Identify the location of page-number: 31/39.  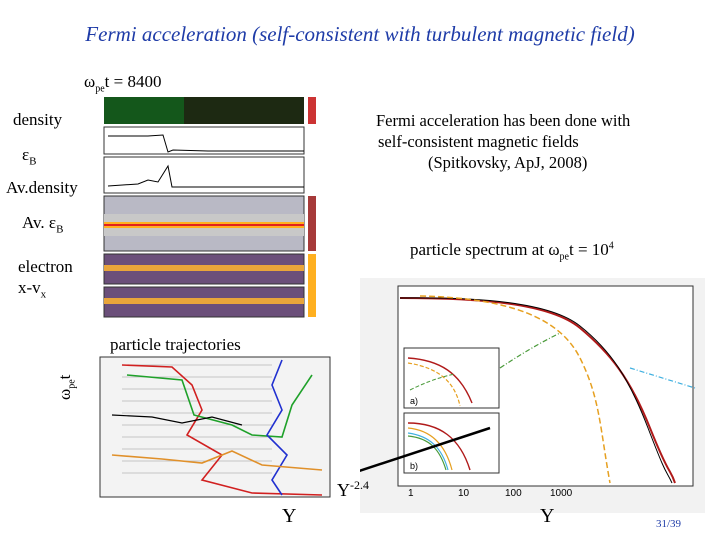
(669, 524).